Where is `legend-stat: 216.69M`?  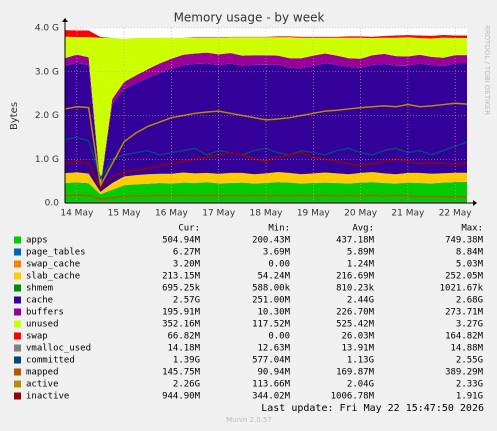 legend-stat: 216.69M is located at coordinates (355, 277).